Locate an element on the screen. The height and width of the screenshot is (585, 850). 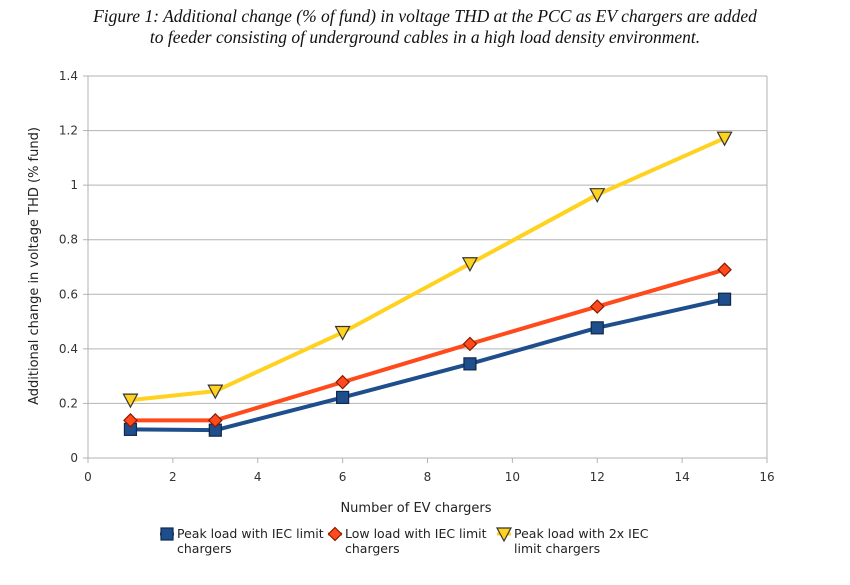
y-tick-label: 0.2 is located at coordinates (68, 403).